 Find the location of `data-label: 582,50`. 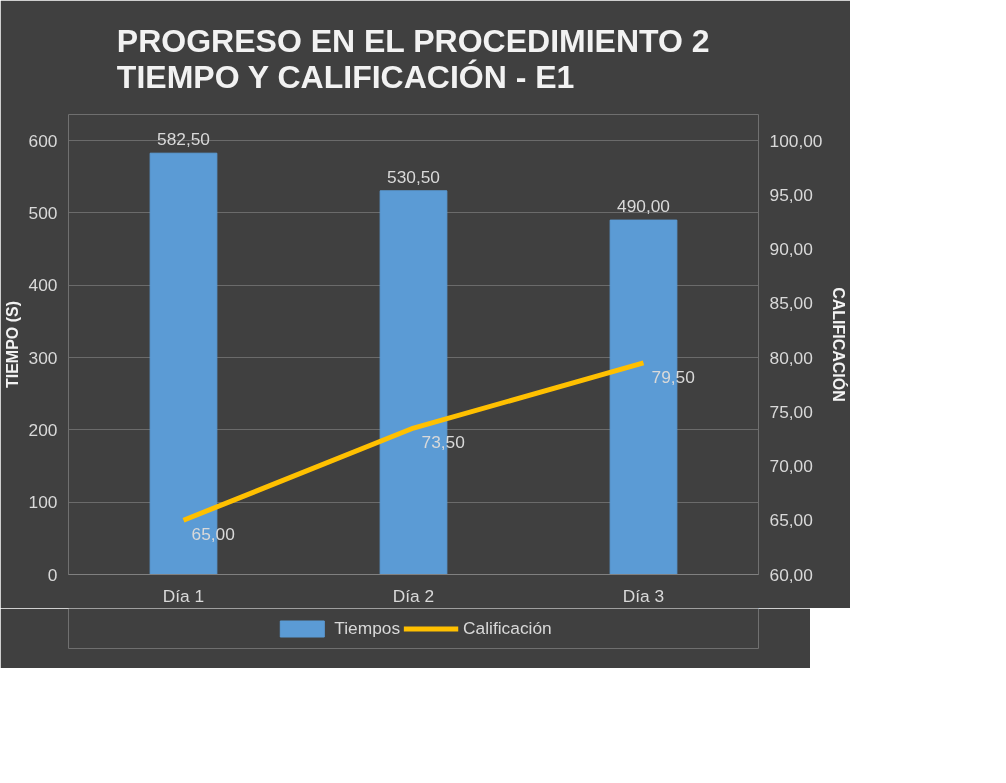

data-label: 582,50 is located at coordinates (183, 139).